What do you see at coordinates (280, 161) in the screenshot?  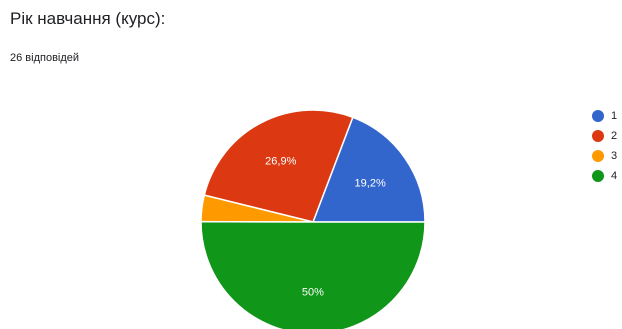 I see `slice-label-2: 26,9%` at bounding box center [280, 161].